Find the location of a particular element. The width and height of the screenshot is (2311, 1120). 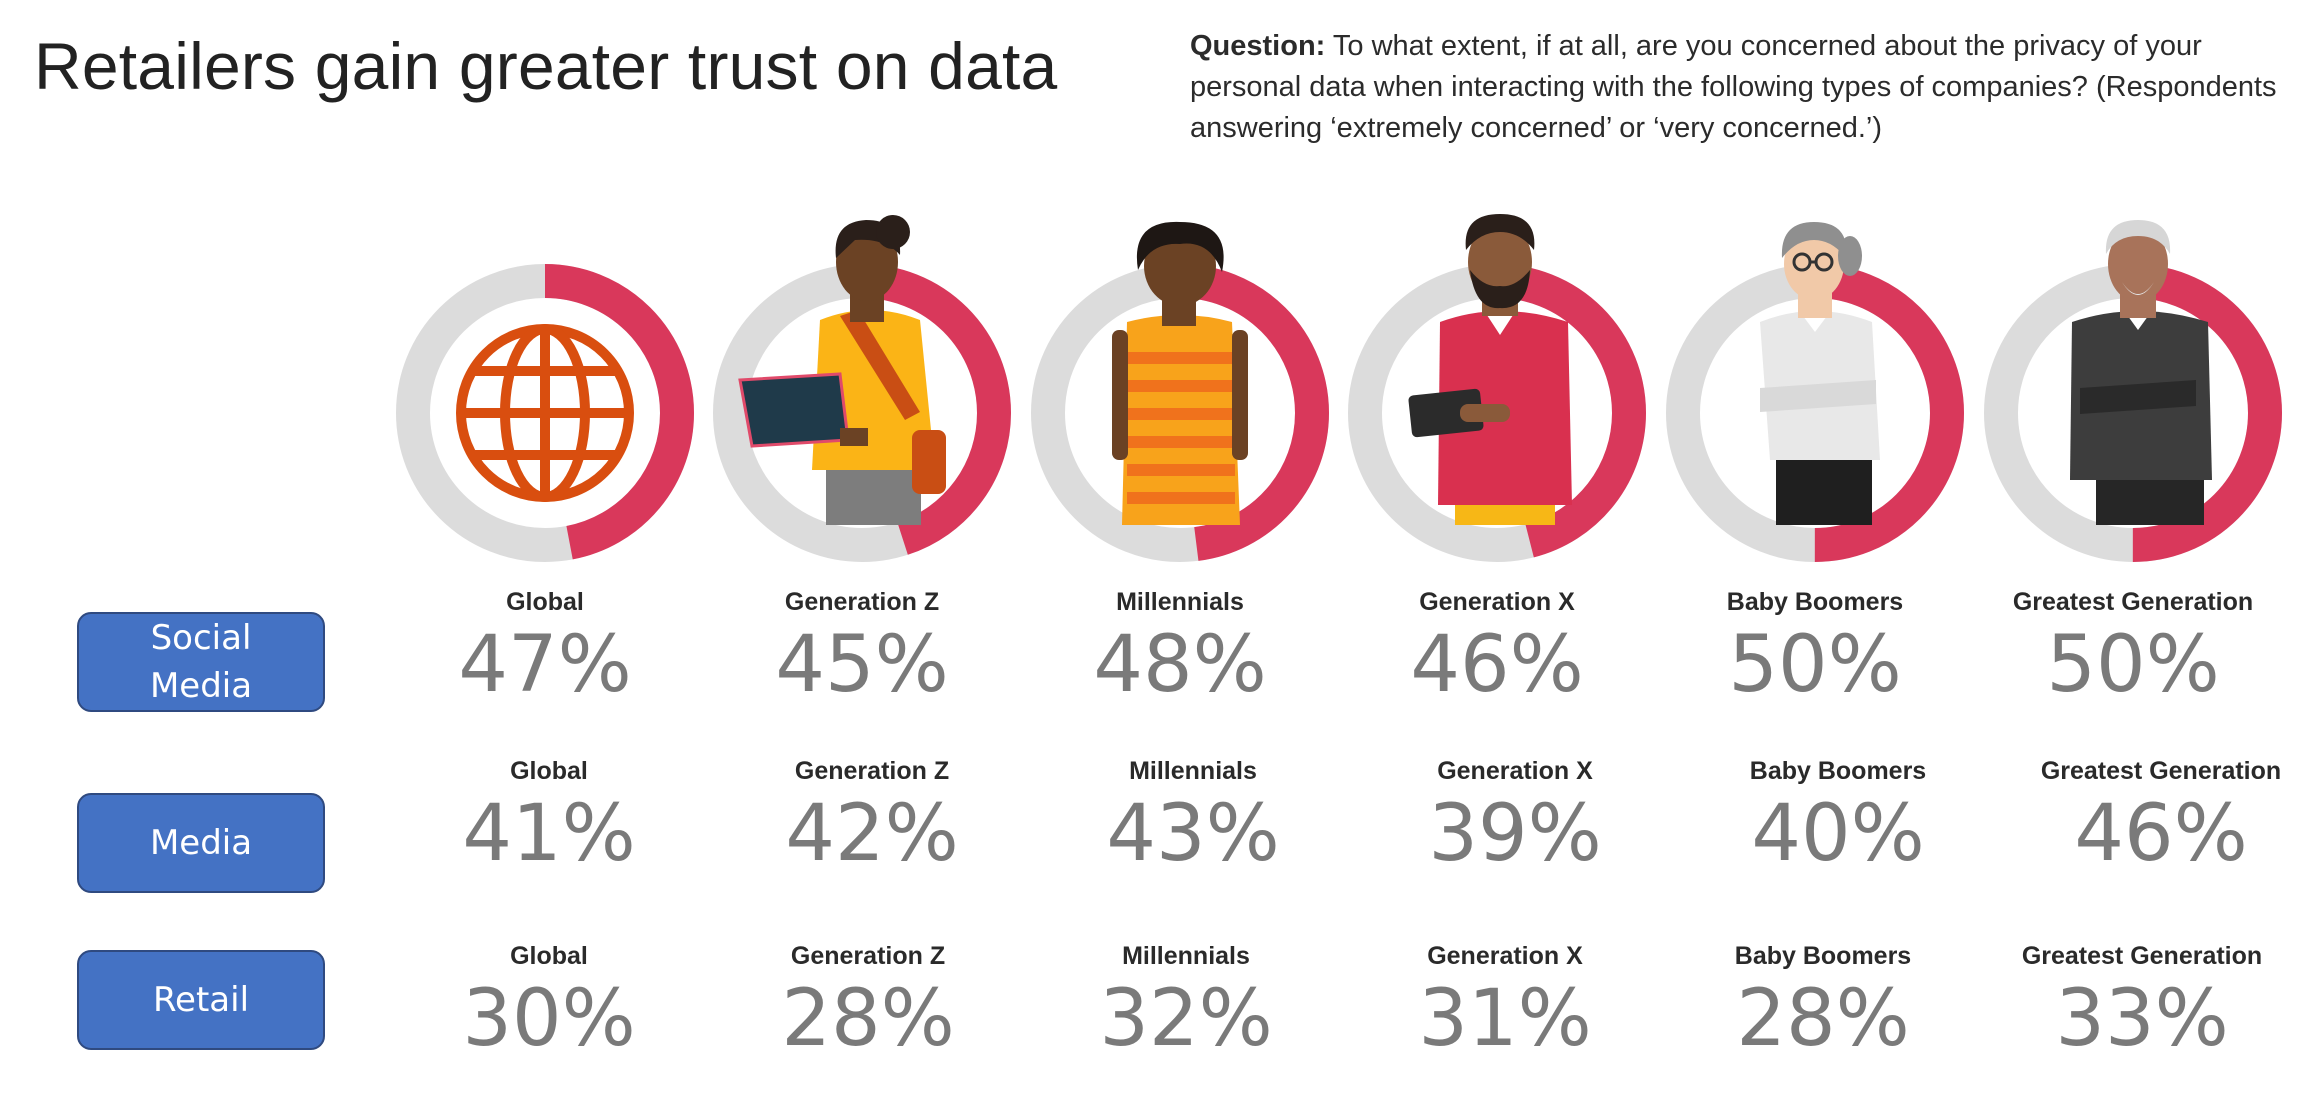

table-cell: Greatest Generation 50% is located at coordinates (2133, 648).